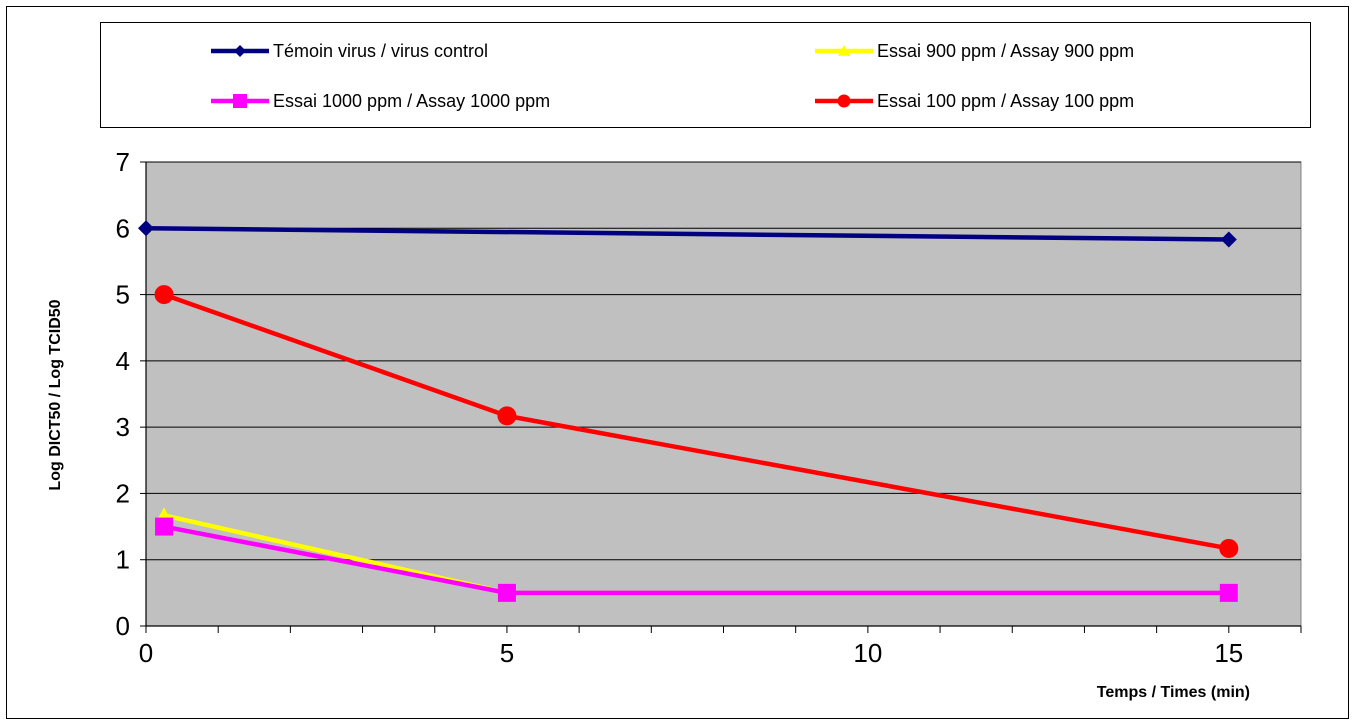 This screenshot has width=1357, height=727. What do you see at coordinates (867, 653) in the screenshot?
I see `x-tick-label: 10` at bounding box center [867, 653].